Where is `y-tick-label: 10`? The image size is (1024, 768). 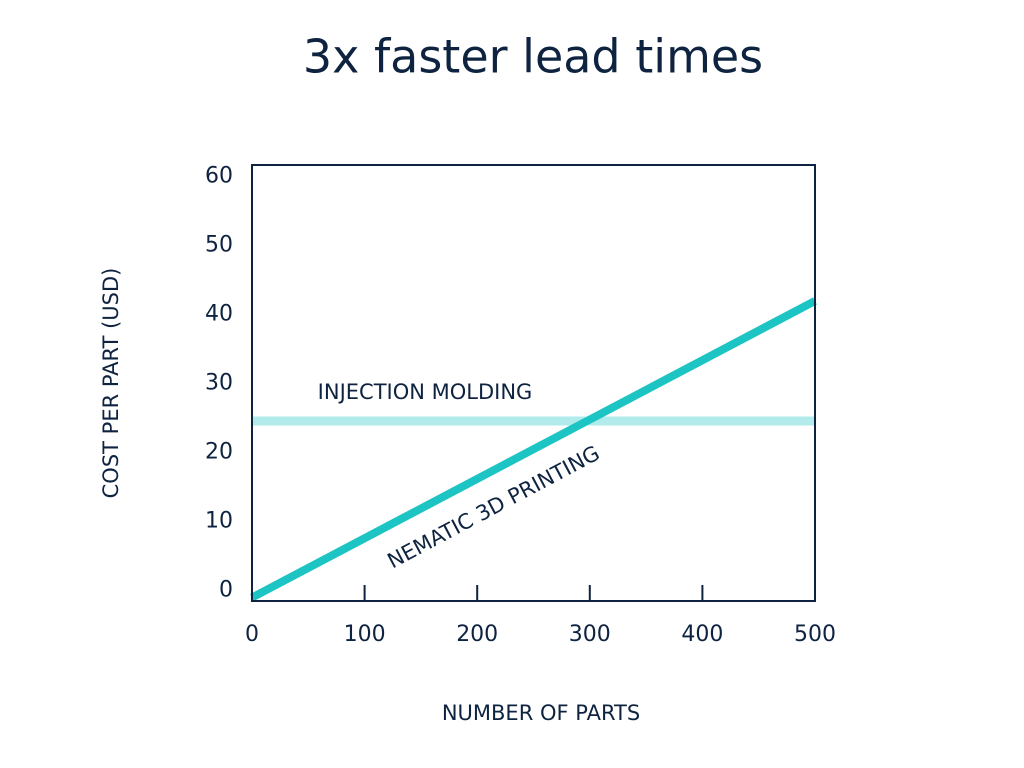 y-tick-label: 10 is located at coordinates (219, 521).